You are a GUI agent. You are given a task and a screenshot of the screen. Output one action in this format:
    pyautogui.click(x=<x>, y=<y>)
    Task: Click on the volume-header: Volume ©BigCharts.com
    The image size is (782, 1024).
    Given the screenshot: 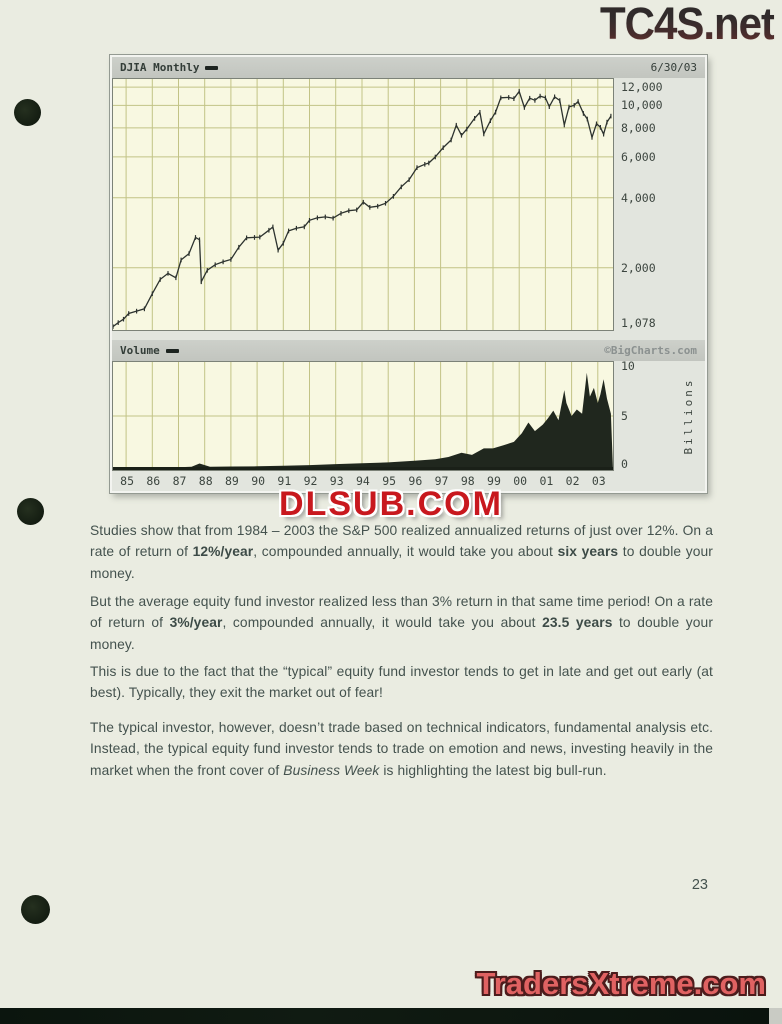 What is the action you would take?
    pyautogui.click(x=408, y=350)
    